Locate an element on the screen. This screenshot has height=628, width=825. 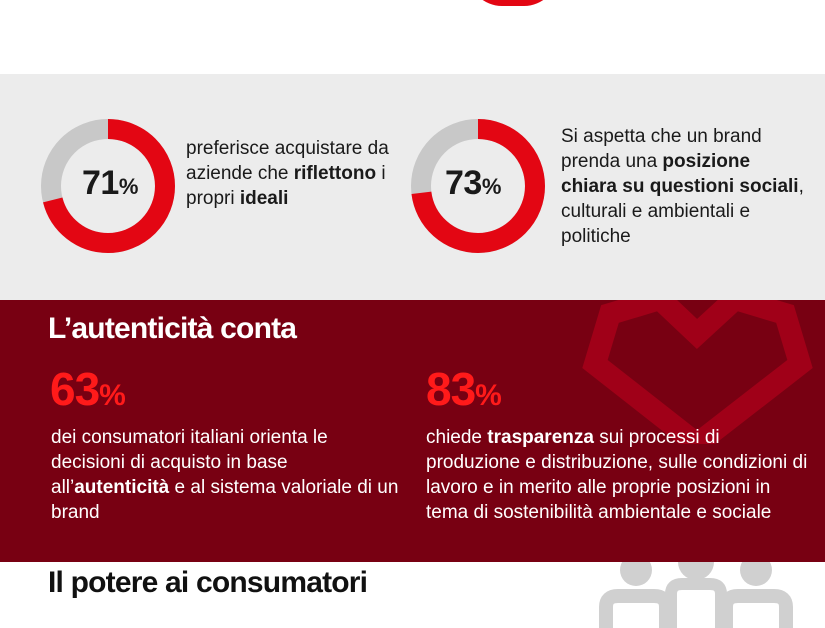
stat-value-73: 73% is located at coordinates (473, 183).